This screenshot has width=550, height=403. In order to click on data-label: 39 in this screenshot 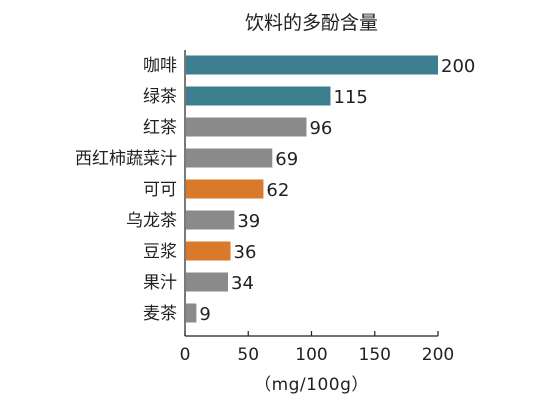, I will do `click(248, 221)`.